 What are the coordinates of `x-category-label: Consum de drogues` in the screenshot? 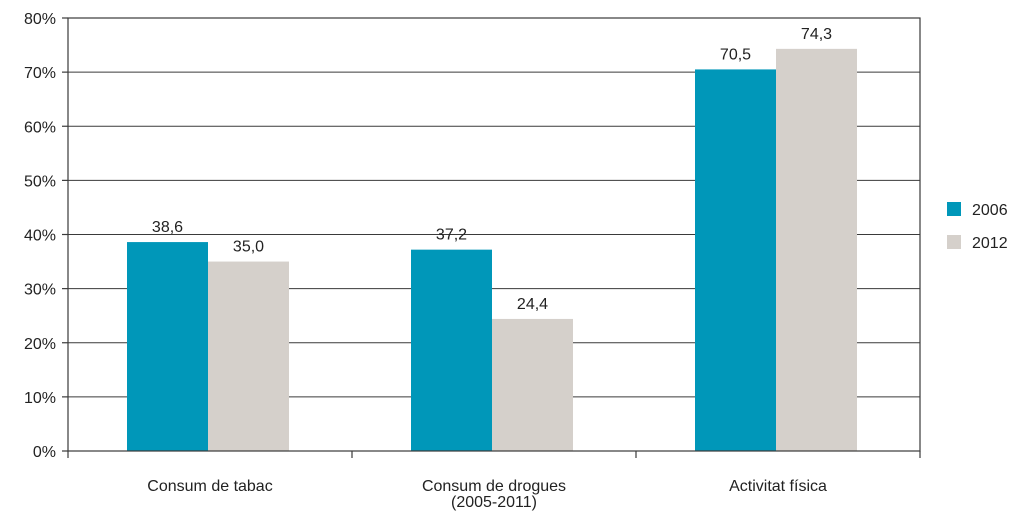 It's located at (494, 486).